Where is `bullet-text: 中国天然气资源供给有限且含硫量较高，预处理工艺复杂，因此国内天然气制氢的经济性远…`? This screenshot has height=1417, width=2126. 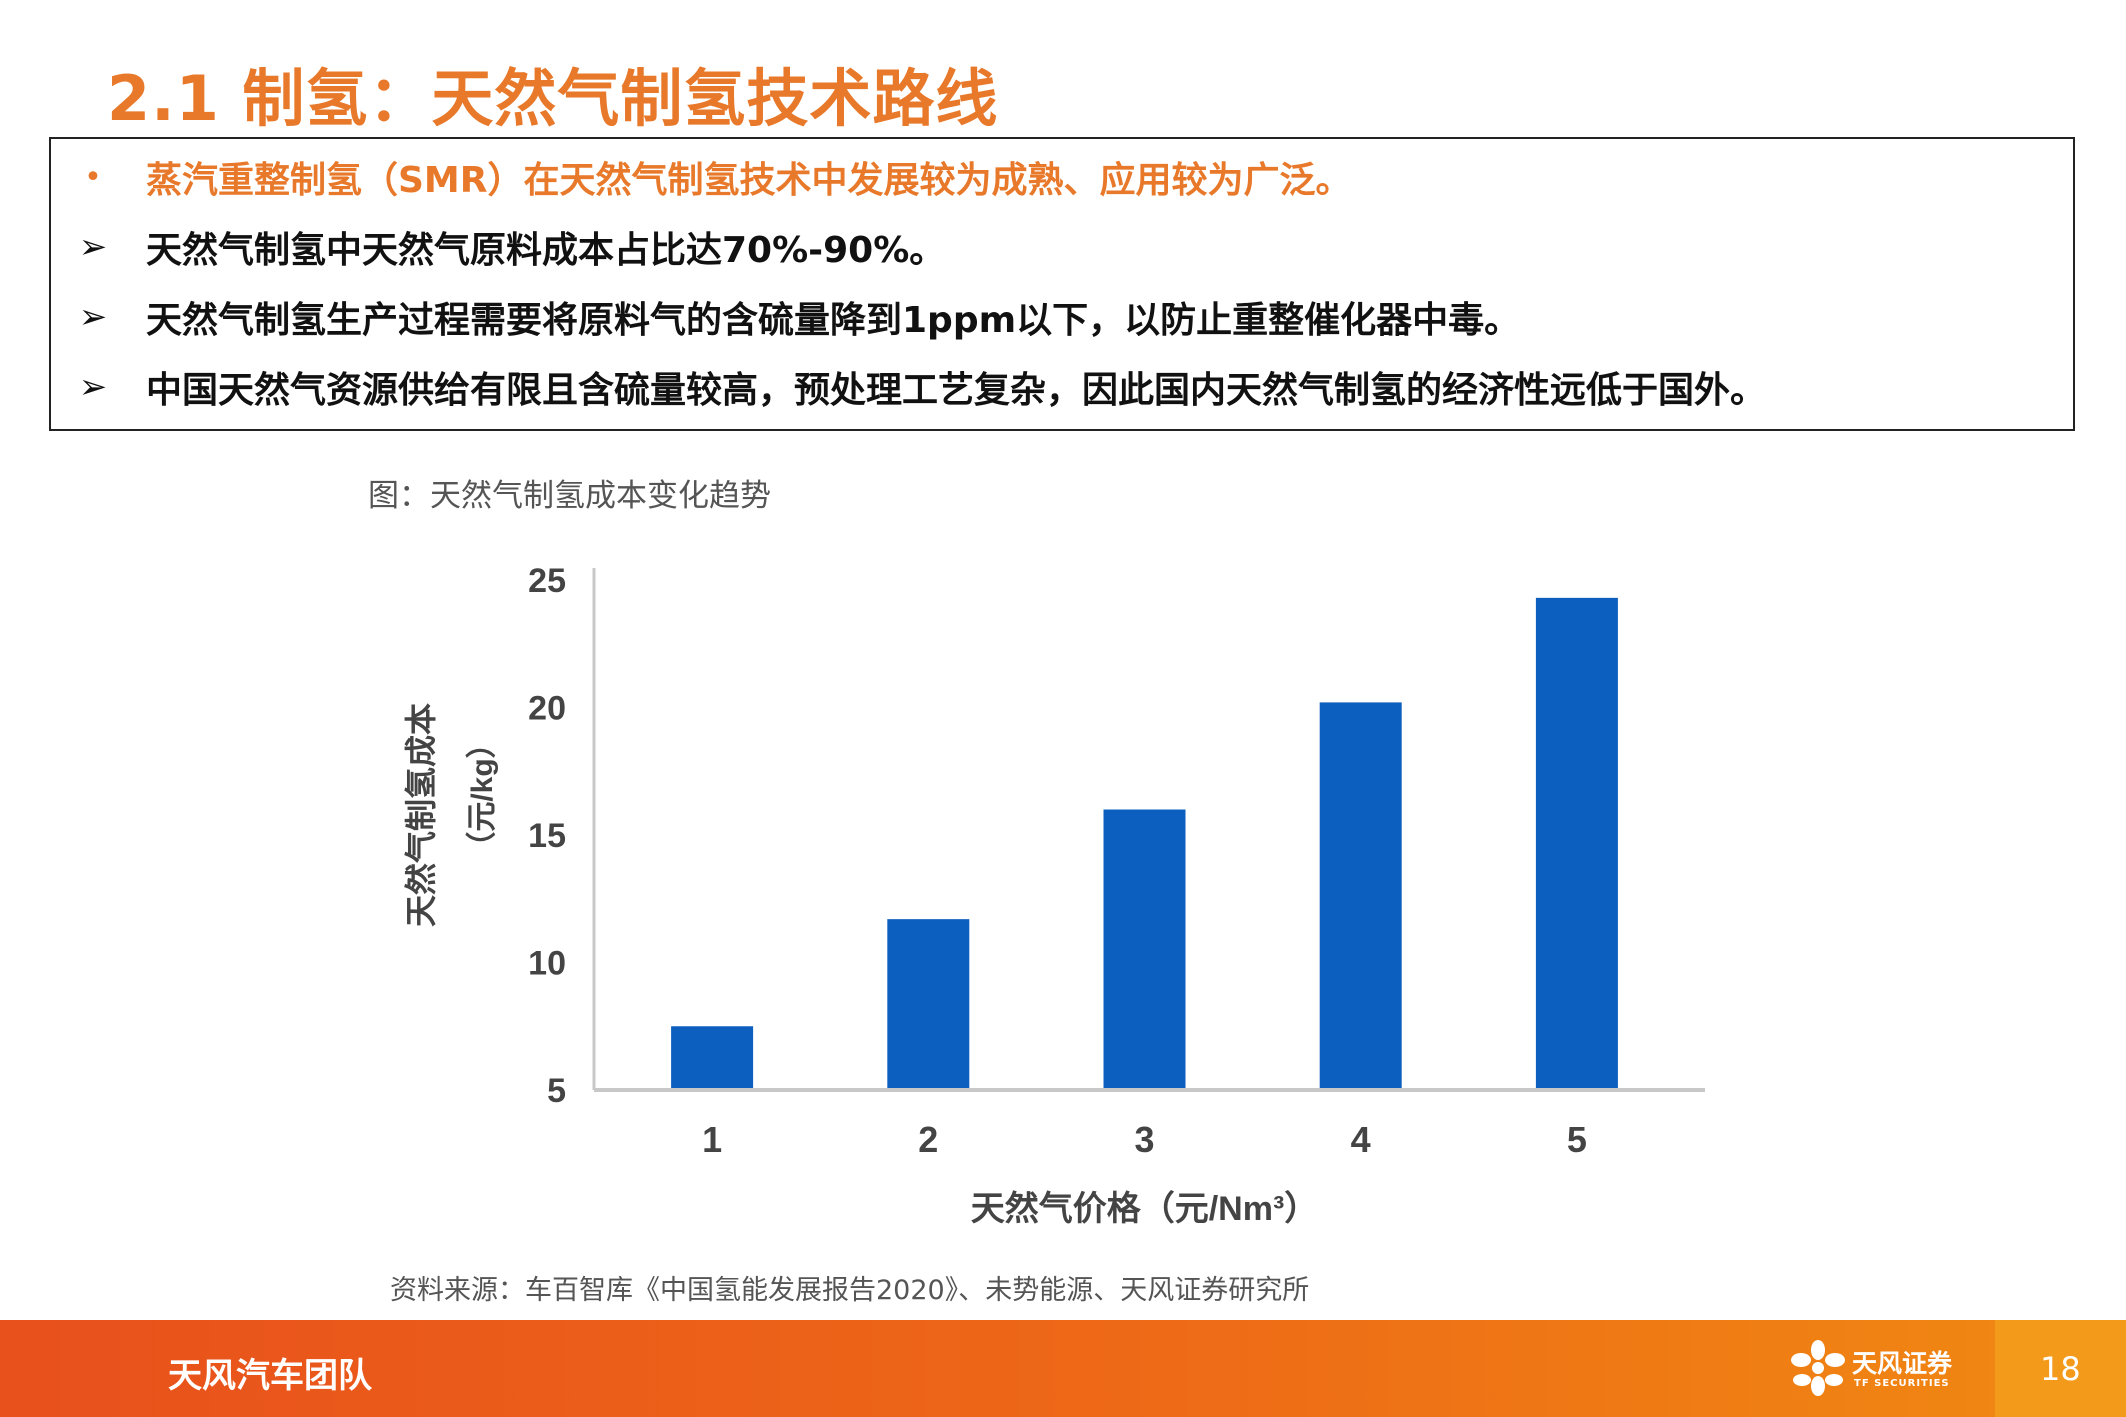 bullet-text: 中国天然气资源供给有限且含硫量较高，预处理工艺复杂，因此国内天然气制氢的经济性远… is located at coordinates (956, 390).